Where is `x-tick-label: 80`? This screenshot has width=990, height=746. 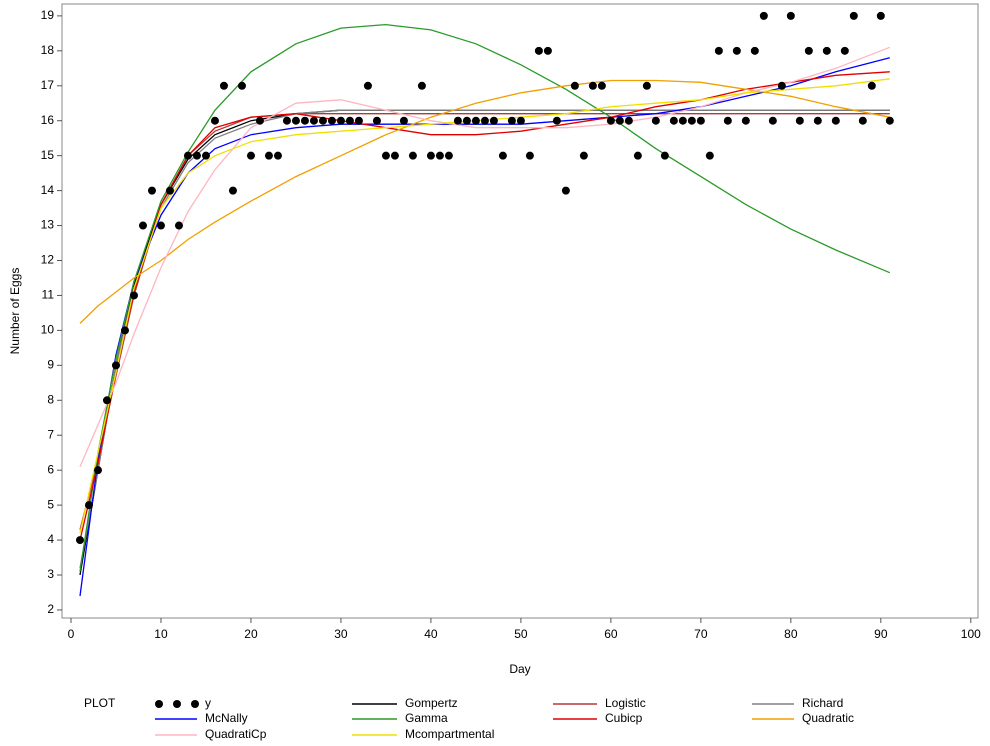
x-tick-label: 80 is located at coordinates (791, 634).